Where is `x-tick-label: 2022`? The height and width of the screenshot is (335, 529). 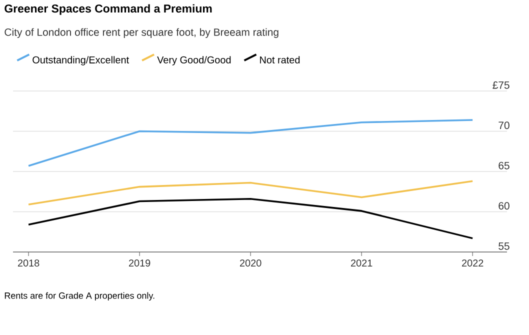
x-tick-label: 2022 is located at coordinates (473, 263).